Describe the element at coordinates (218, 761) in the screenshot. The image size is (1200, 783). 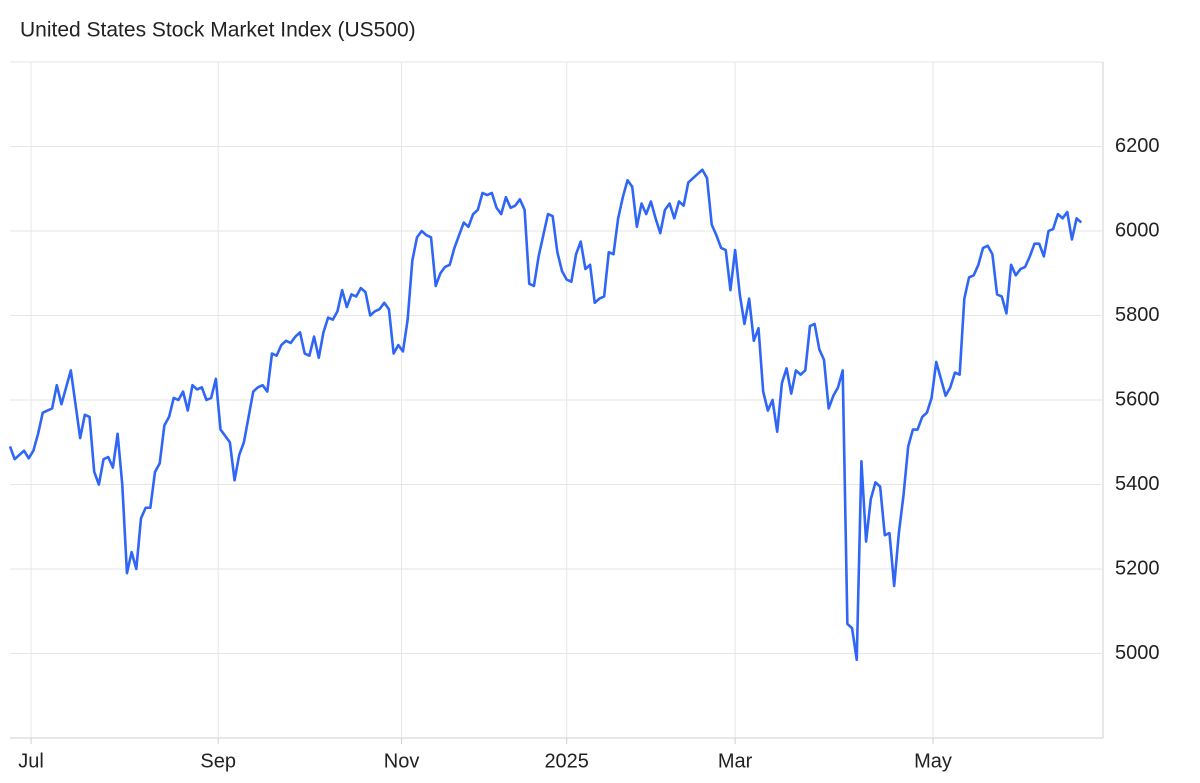
I see `x-tick-label: Sep` at that location.